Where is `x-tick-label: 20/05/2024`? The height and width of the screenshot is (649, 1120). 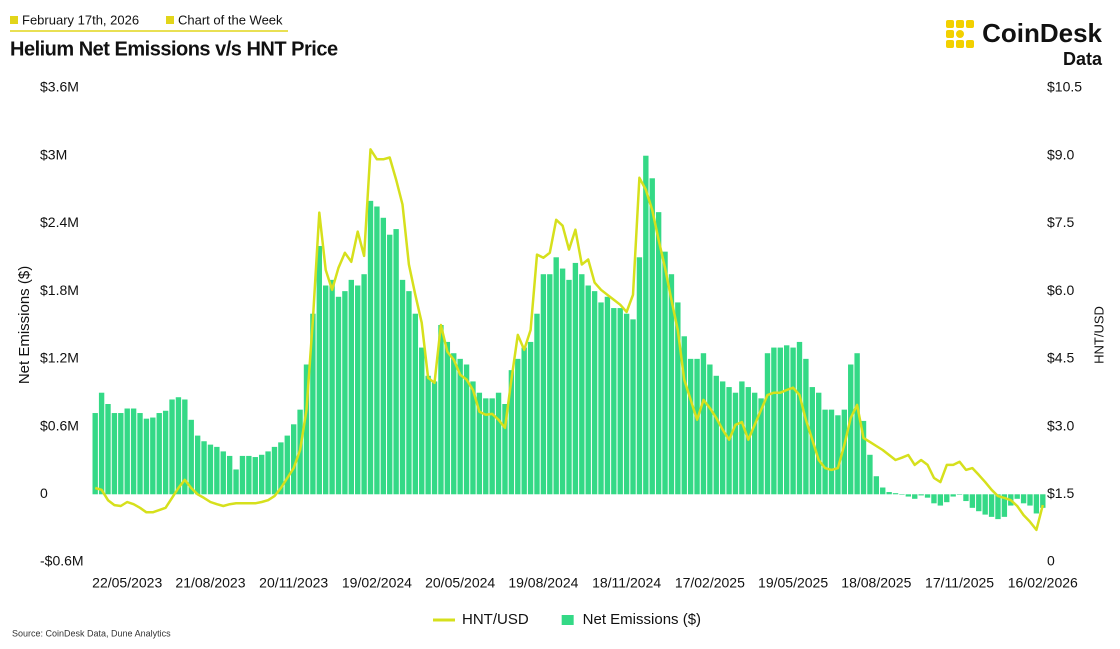
x-tick-label: 20/05/2024 is located at coordinates (460, 583).